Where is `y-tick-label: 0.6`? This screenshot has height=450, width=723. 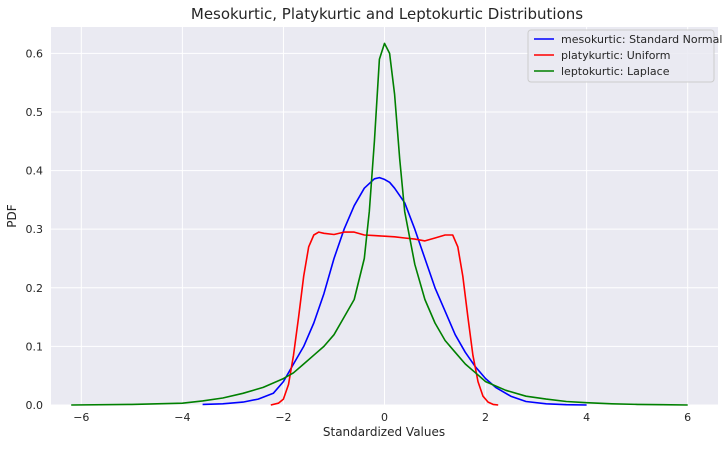
y-tick-label: 0.6 is located at coordinates (35, 53).